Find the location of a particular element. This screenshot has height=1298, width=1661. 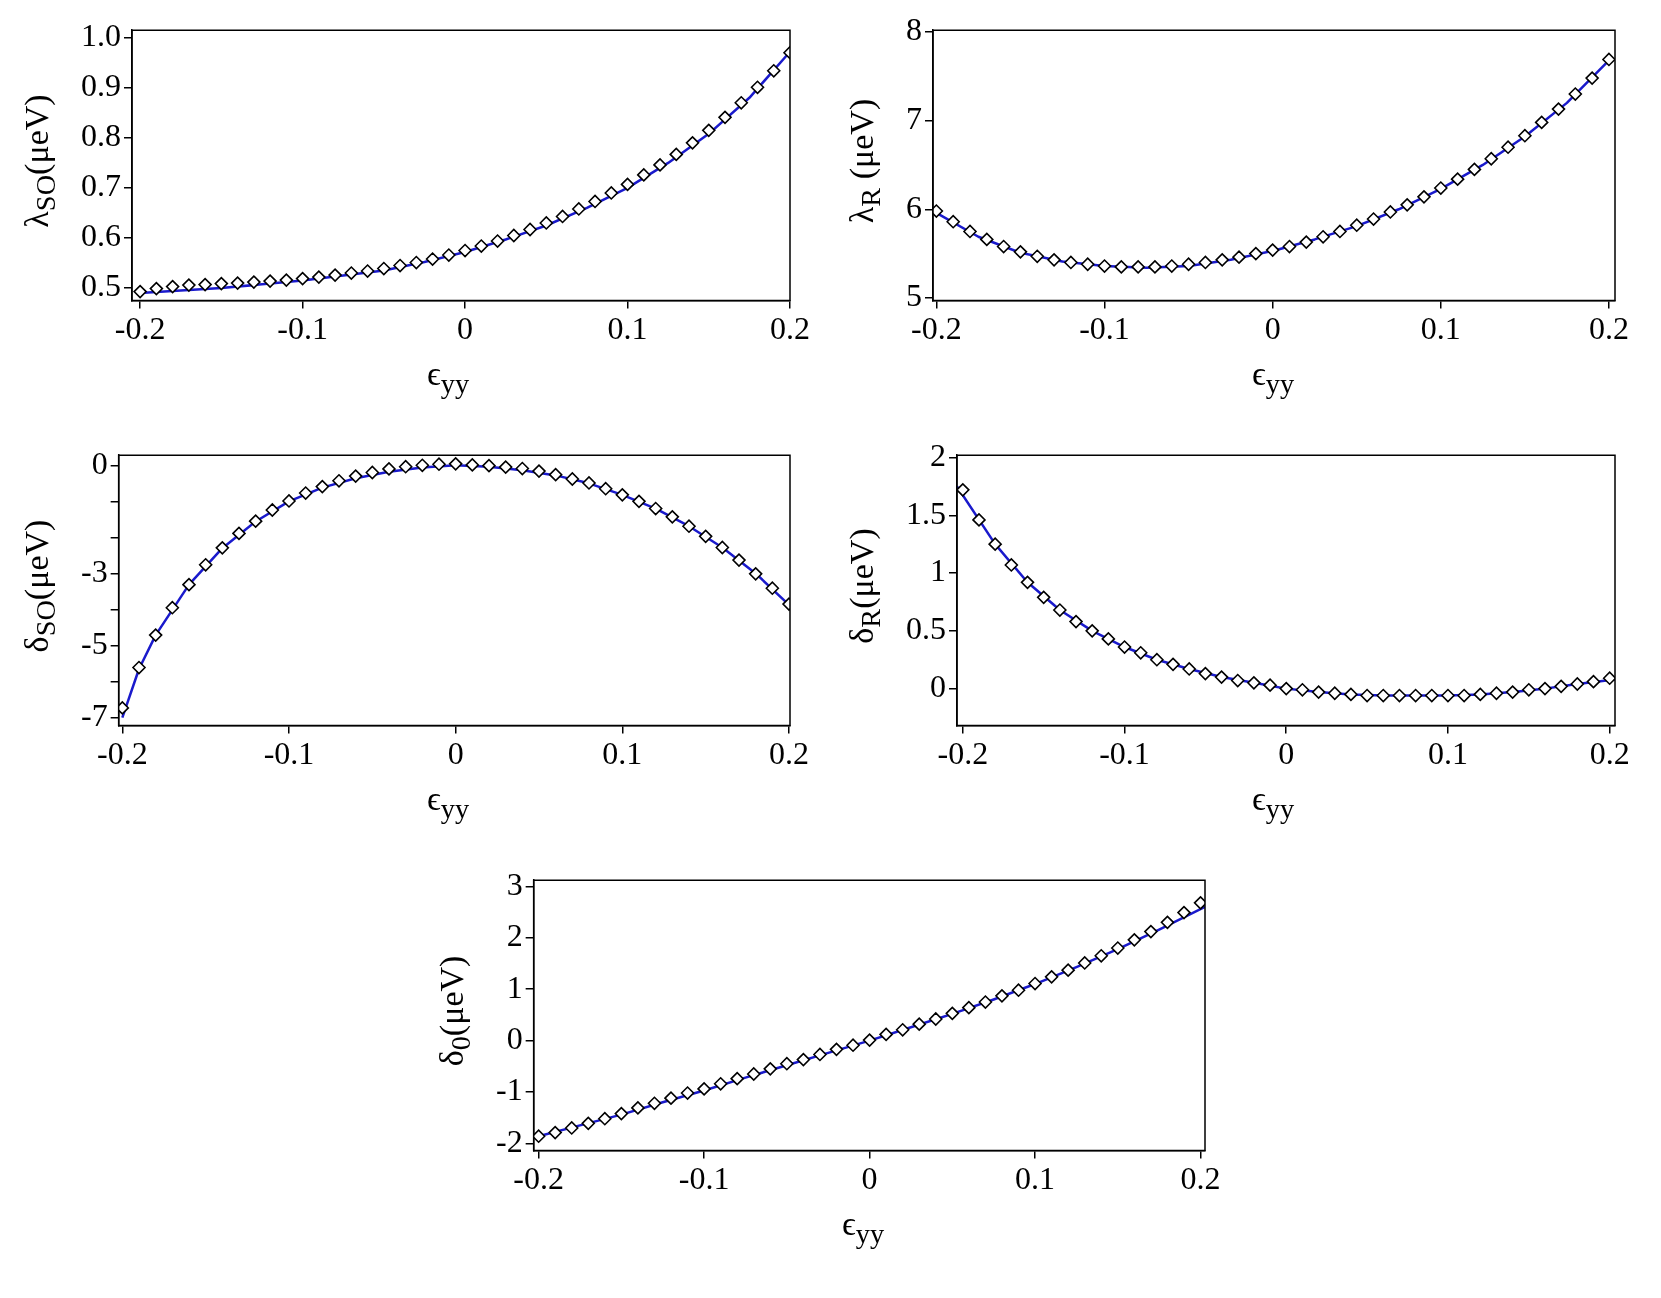

y-tick-label: 0 is located at coordinates (938, 686).